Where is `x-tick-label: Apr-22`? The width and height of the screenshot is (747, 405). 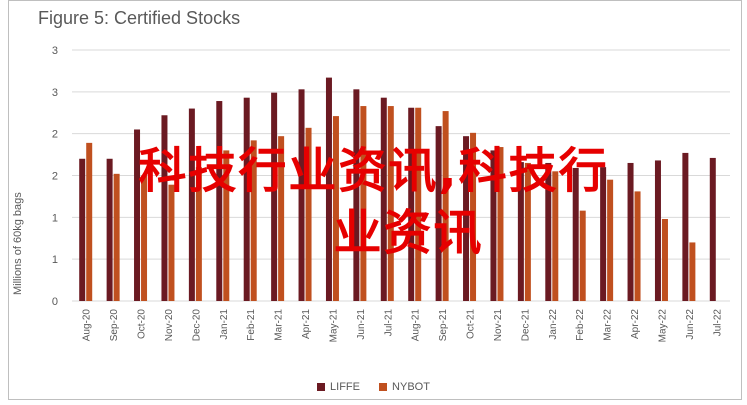
x-tick-label: Apr-22 is located at coordinates (635, 324).